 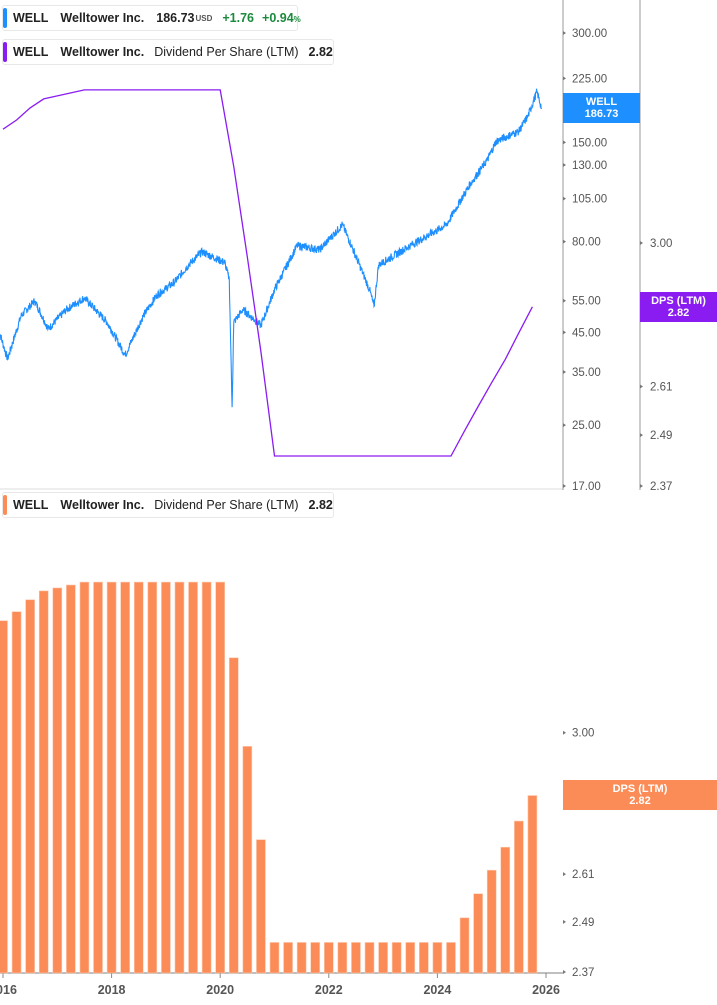 I want to click on dps-badge-top: DPS (LTM) 2.82, so click(x=678, y=307).